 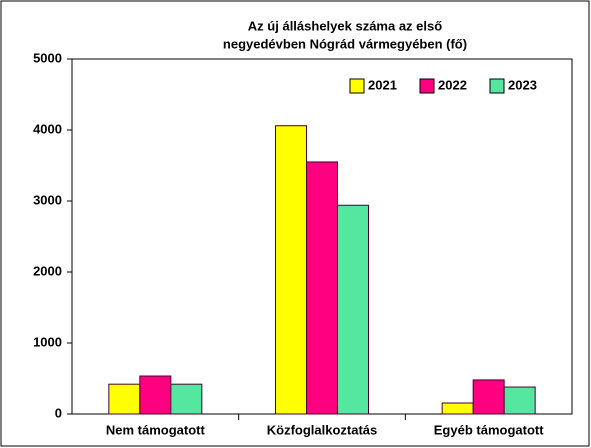 I want to click on x-tick-label: Nem támogatott, so click(x=156, y=429).